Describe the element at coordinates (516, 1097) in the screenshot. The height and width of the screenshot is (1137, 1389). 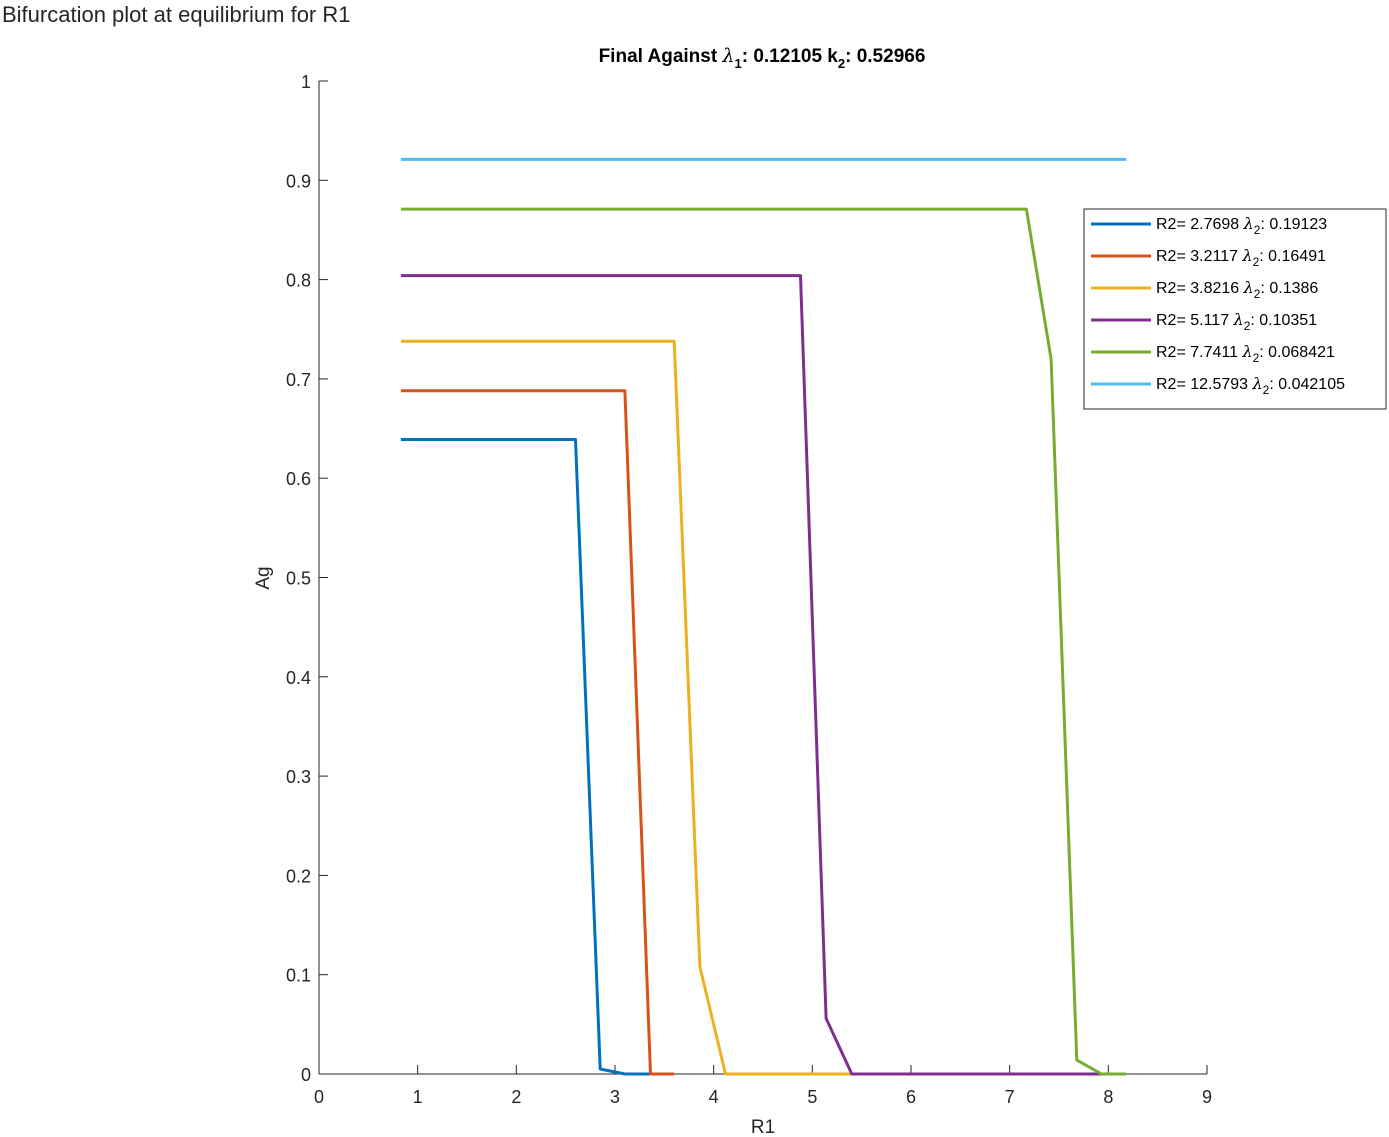
I see `x-tick-label: 2` at that location.